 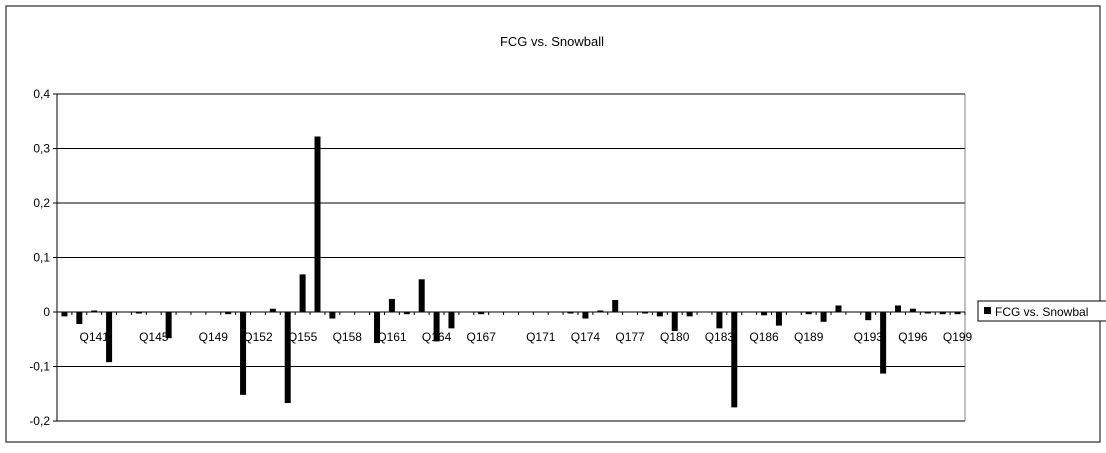 What do you see at coordinates (95, 337) in the screenshot?
I see `x-tick-label: Q141` at bounding box center [95, 337].